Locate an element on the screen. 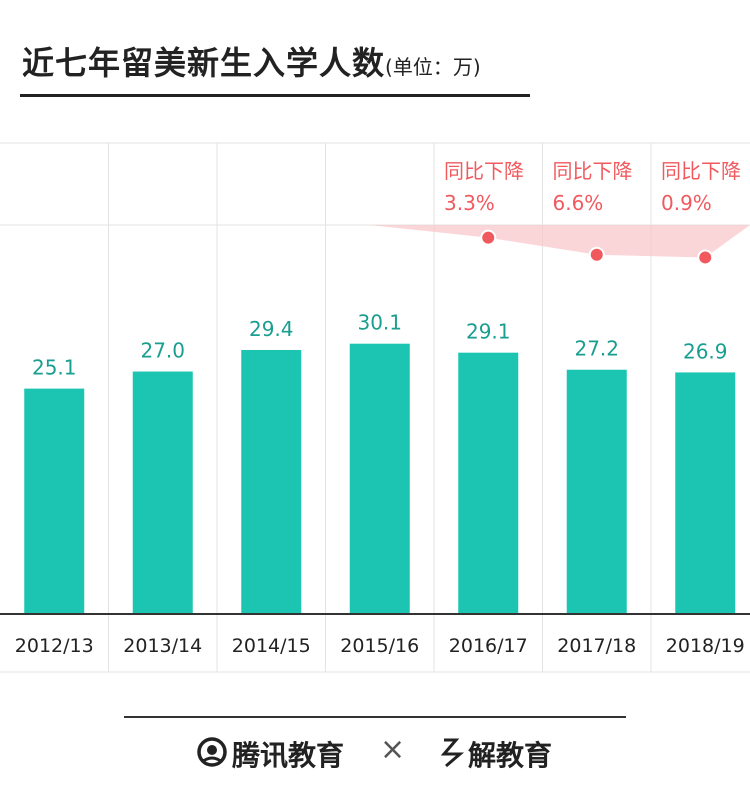 This screenshot has height=800, width=750. brand-left: 腾讯教育 is located at coordinates (288, 755).